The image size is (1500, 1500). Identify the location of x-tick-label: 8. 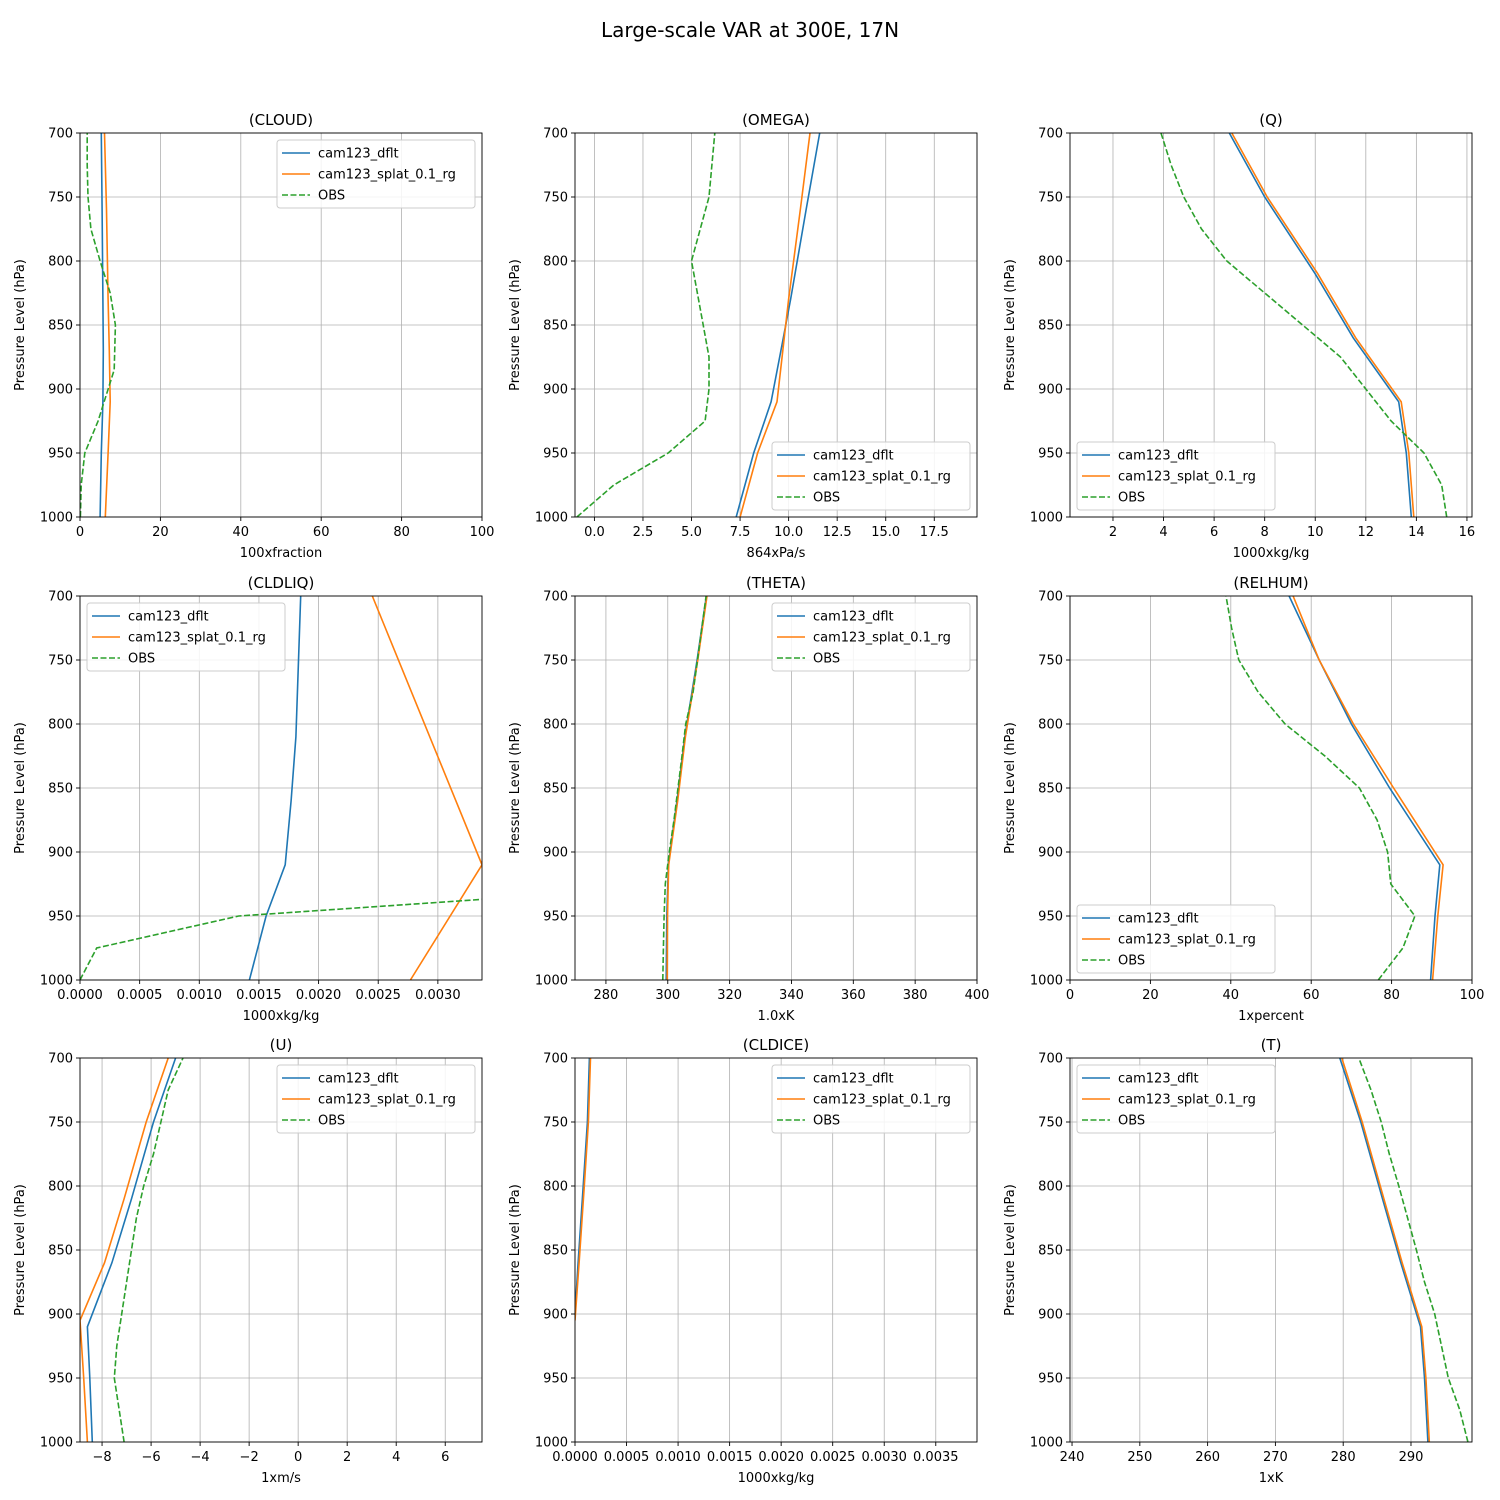
(1265, 532).